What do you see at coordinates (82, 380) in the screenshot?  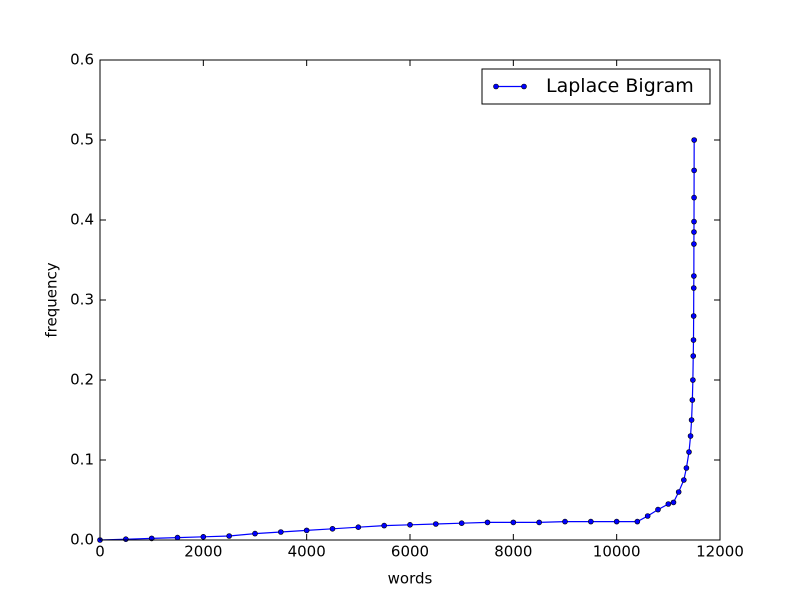 I see `y-tick-label: 0.2` at bounding box center [82, 380].